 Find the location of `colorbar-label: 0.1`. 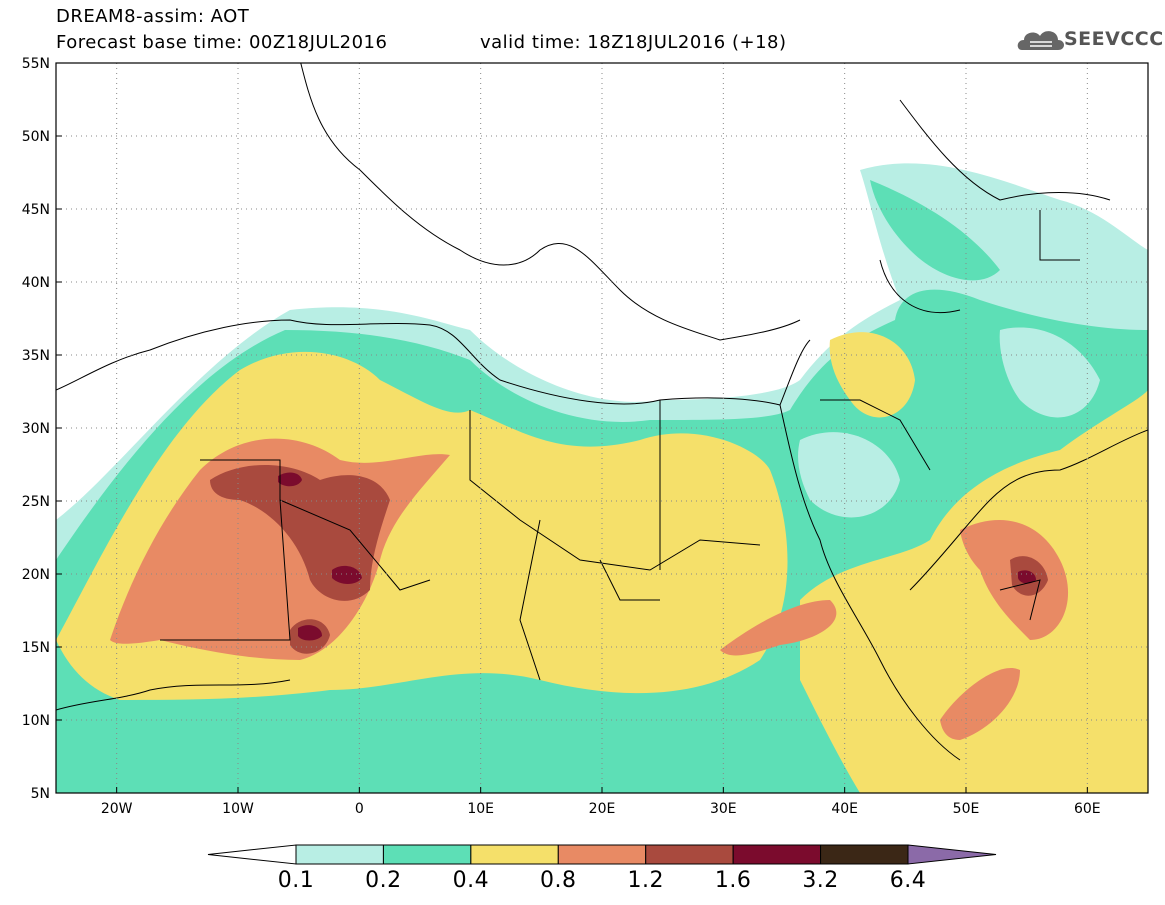

colorbar-label: 0.1 is located at coordinates (296, 880).